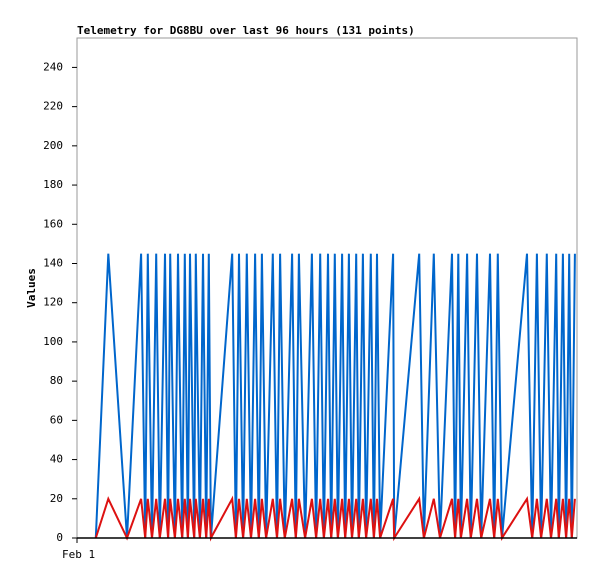 The height and width of the screenshot is (579, 597). Describe the element at coordinates (335, 518) in the screenshot. I see `series-line` at that location.